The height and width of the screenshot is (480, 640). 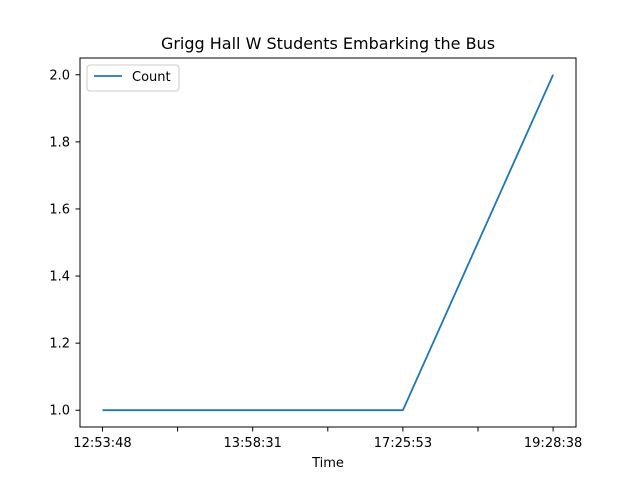 I want to click on y-axis: 1.0 1.2 1.4 1.6 1.8 2.0, so click(x=64, y=243).